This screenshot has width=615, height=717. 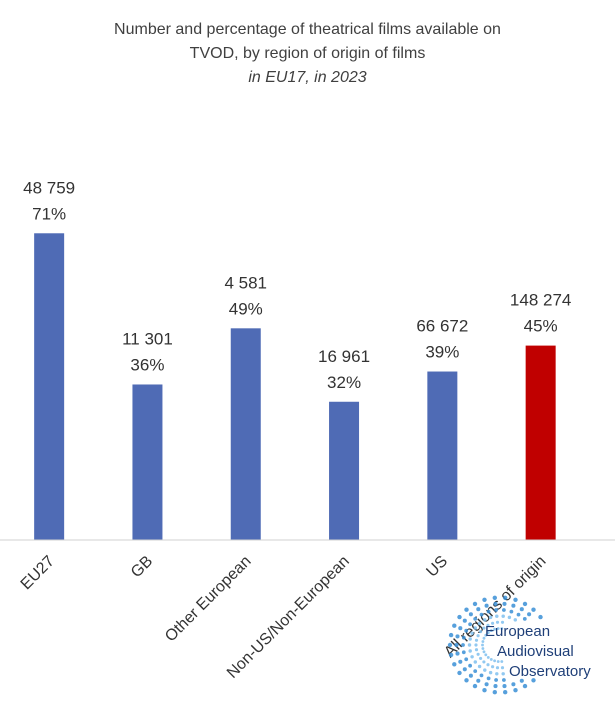 I want to click on bar-count-label: 148 274, so click(x=540, y=300).